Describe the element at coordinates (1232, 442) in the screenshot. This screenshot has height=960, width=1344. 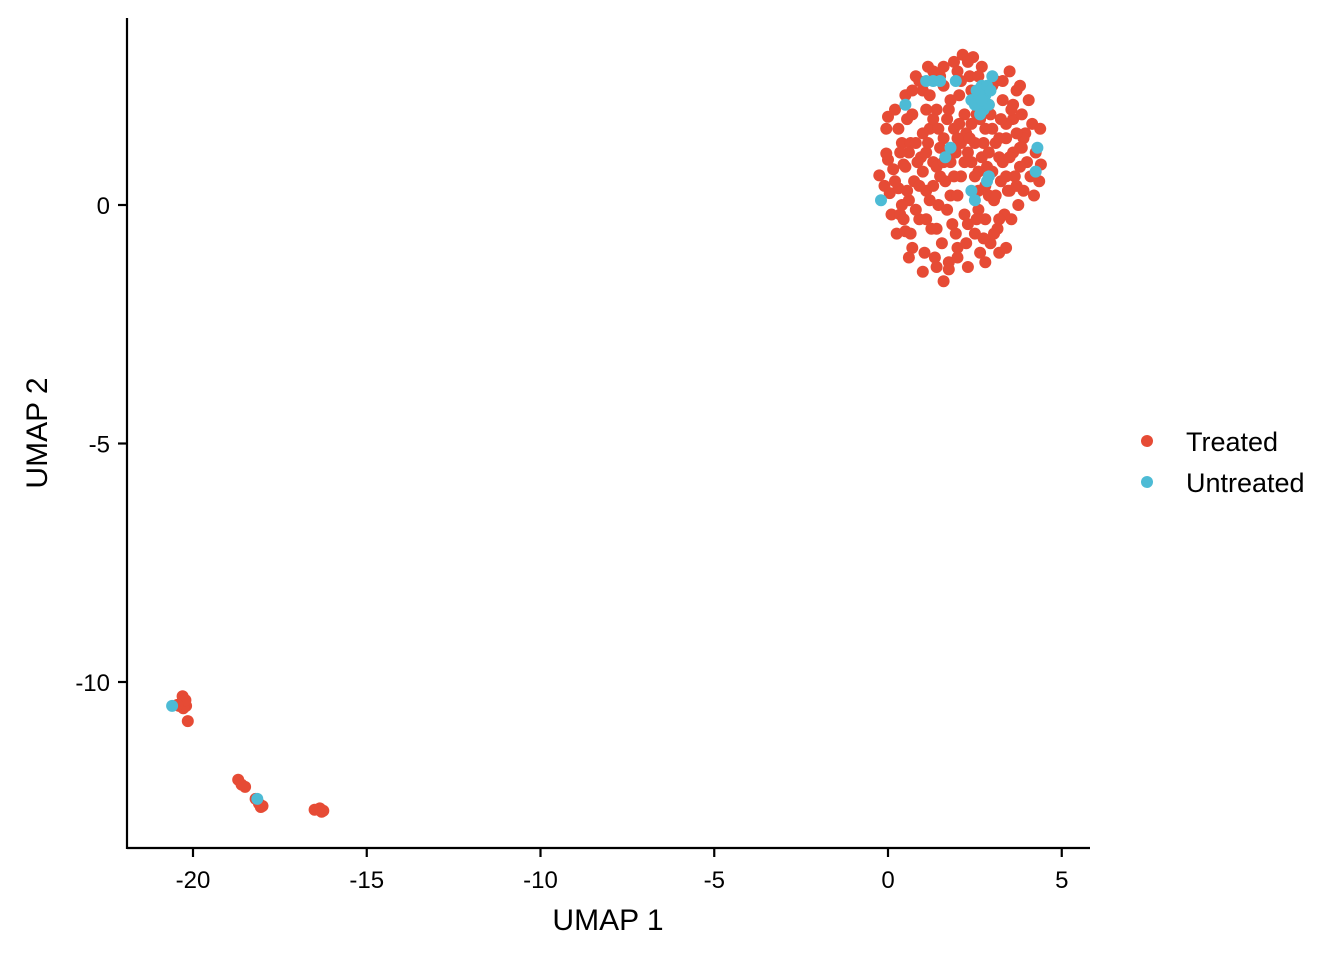
I see `legend-label: Treated` at that location.